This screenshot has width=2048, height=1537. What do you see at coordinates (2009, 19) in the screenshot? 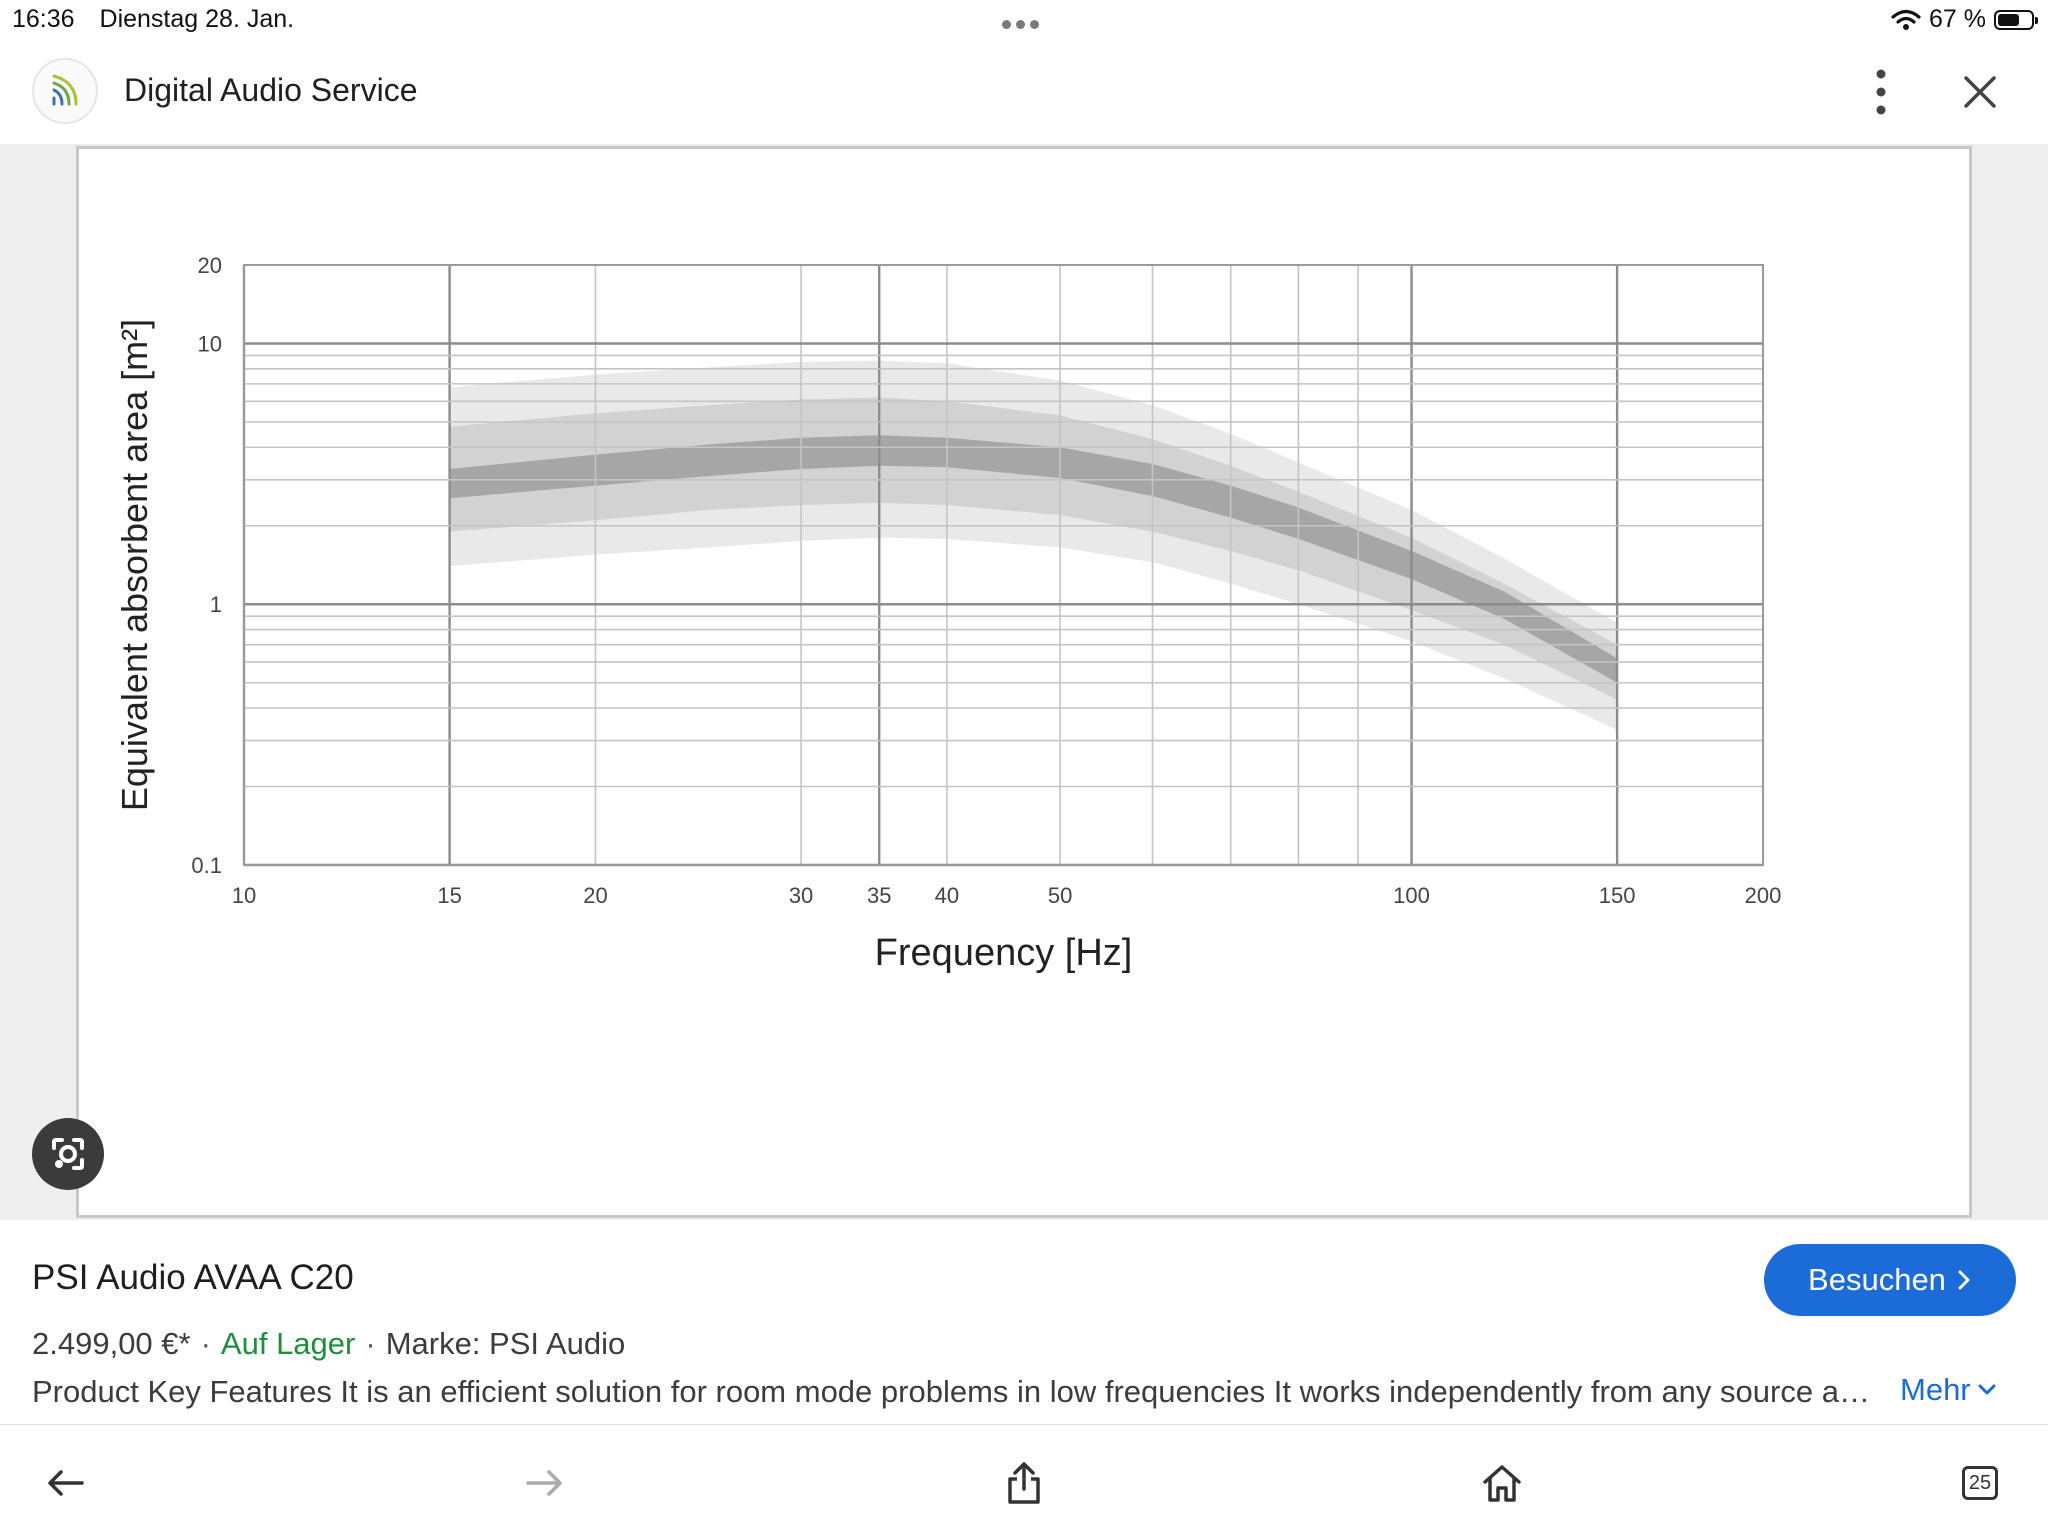
I see `battery-fill` at bounding box center [2009, 19].